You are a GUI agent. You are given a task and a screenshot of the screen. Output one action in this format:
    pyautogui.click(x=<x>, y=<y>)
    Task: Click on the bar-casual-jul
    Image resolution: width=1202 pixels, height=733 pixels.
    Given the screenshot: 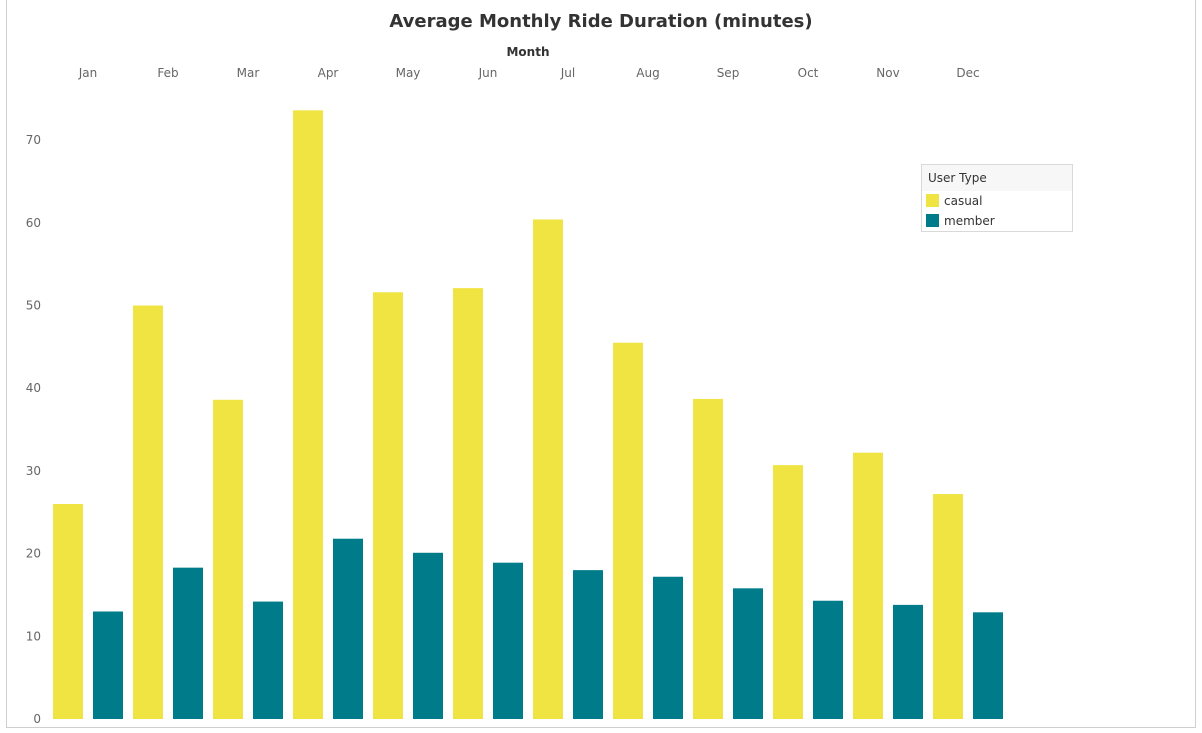 What is the action you would take?
    pyautogui.click(x=548, y=469)
    